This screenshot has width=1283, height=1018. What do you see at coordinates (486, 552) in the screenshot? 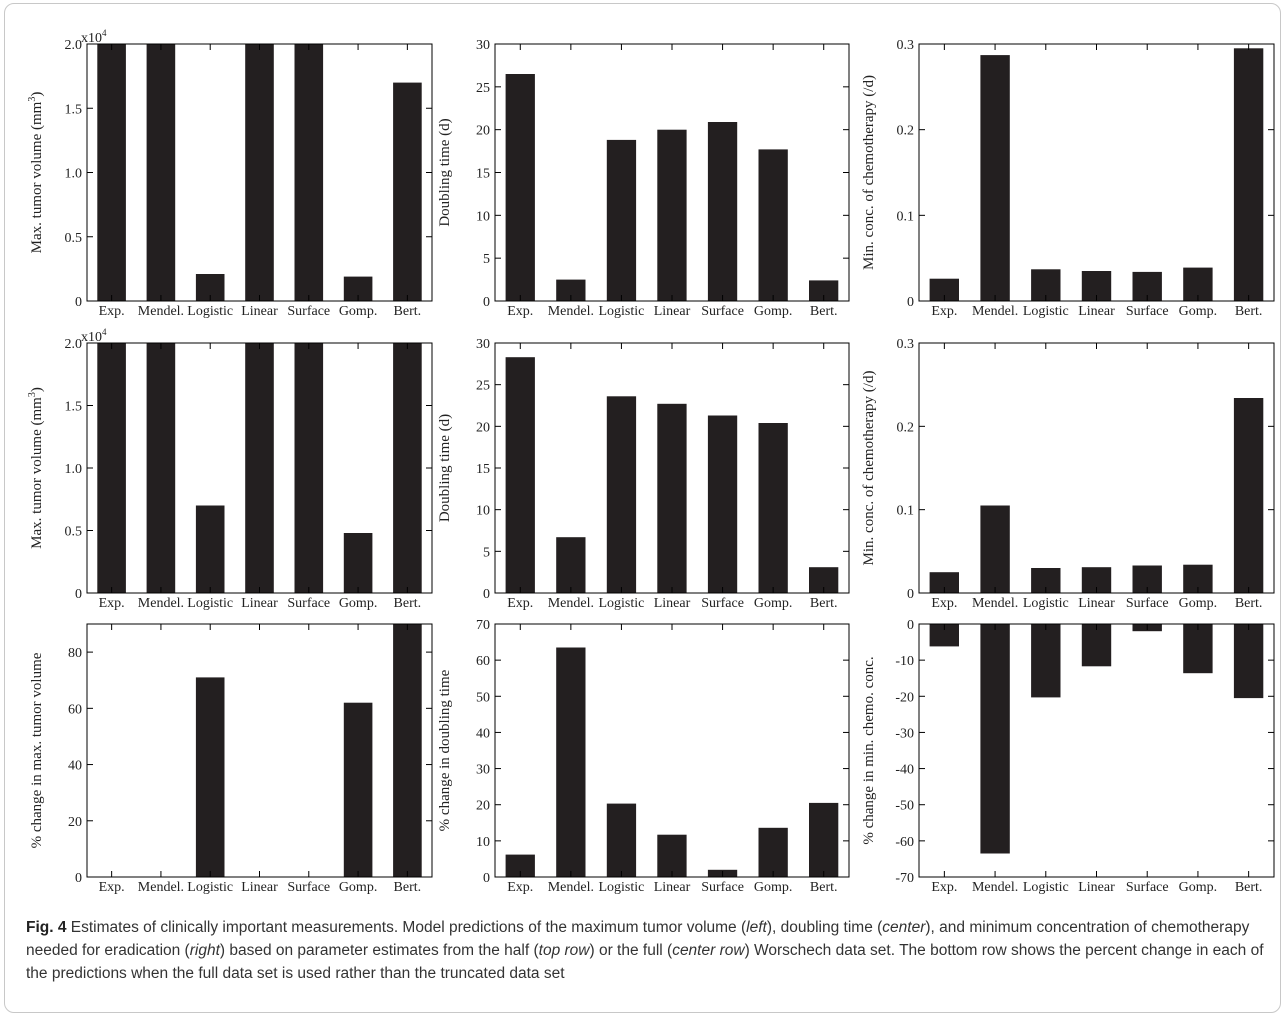
I see `y-tick-label: 5` at bounding box center [486, 552].